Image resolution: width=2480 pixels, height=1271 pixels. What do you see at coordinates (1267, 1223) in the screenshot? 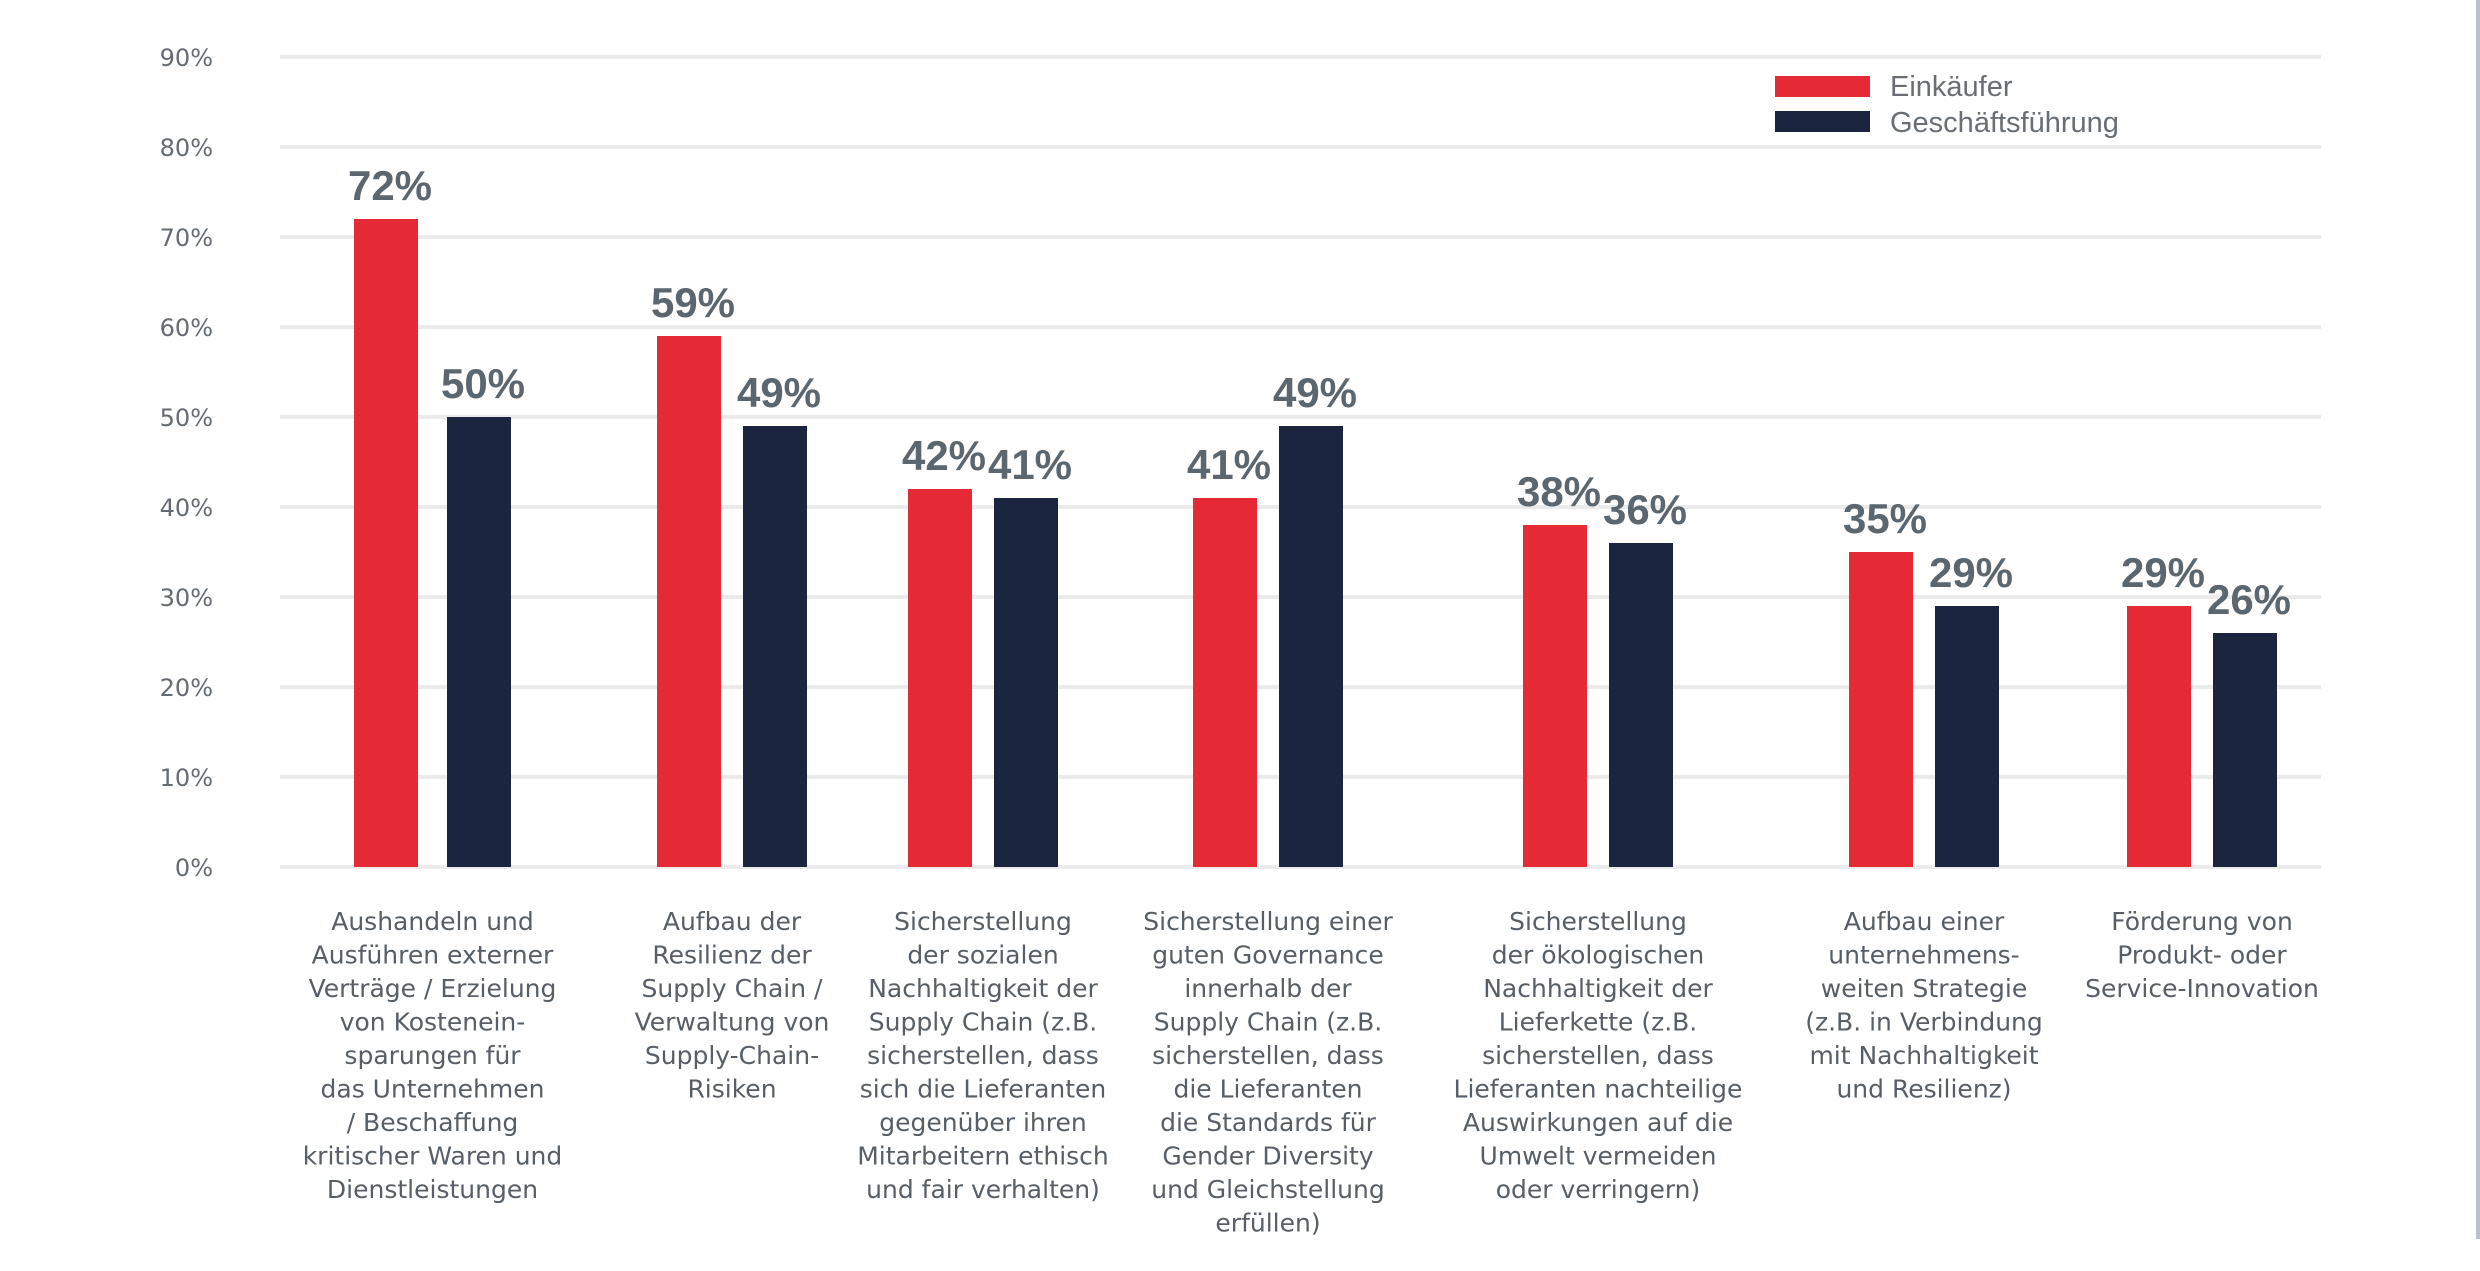
I see `category-label-line: erfüllen)` at bounding box center [1267, 1223].